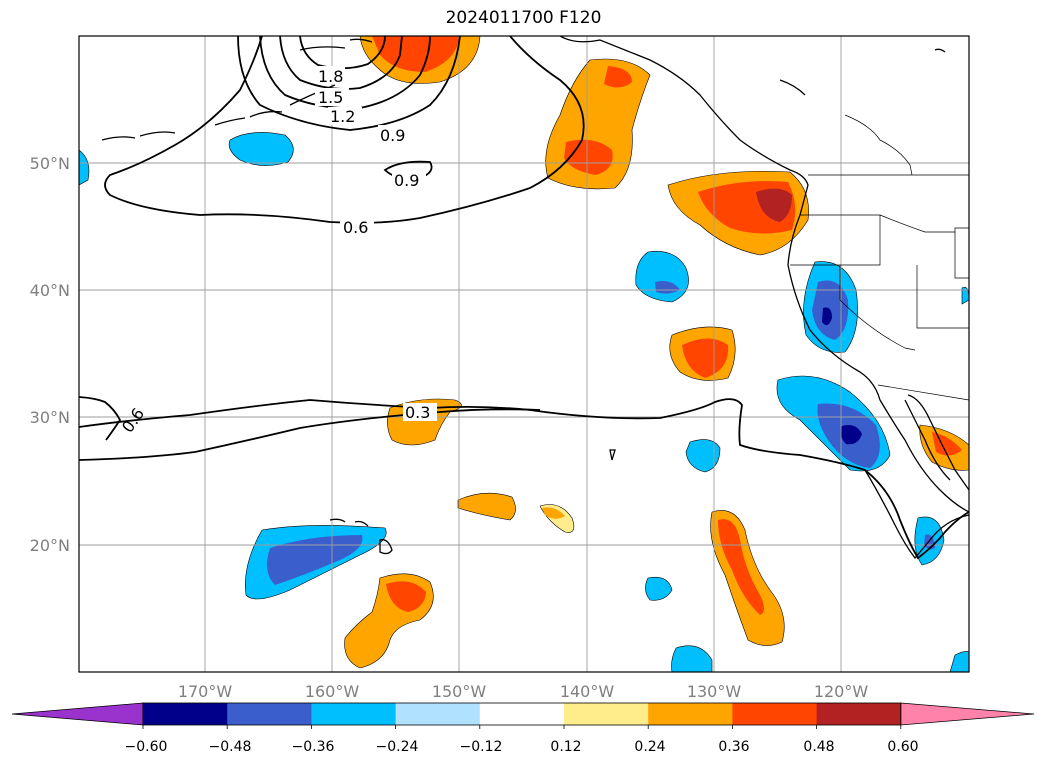 This screenshot has width=1047, height=765. I want to click on colorbar-tick-label: −0.24, so click(397, 747).